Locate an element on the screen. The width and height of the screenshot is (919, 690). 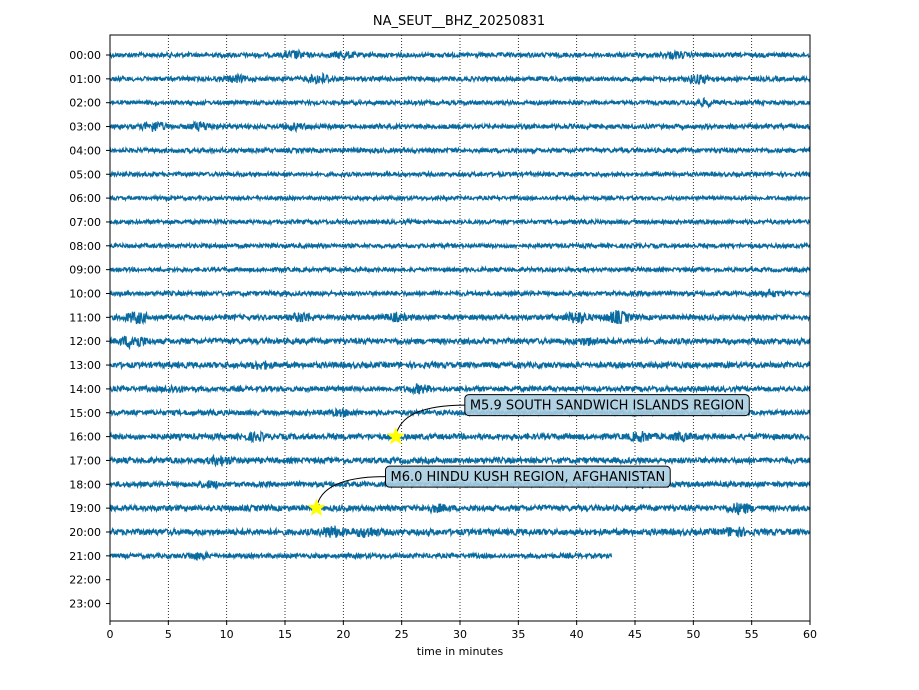
x-tick-label: 50 is located at coordinates (693, 634).